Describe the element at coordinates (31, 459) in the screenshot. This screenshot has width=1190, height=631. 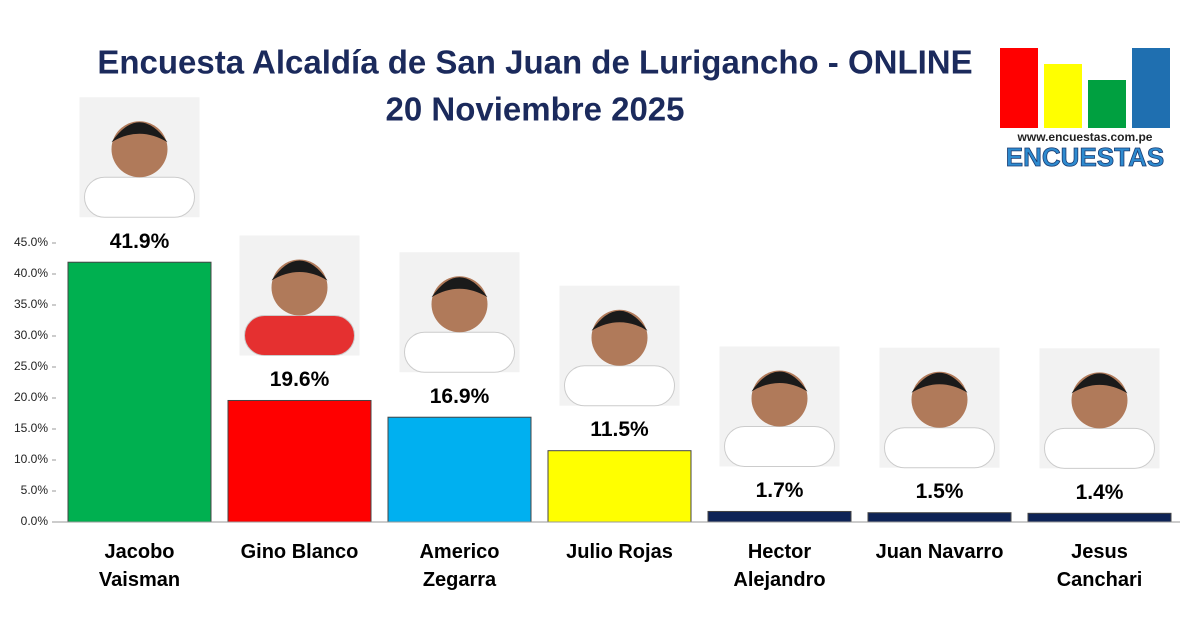
I see `y-tick-label: 10.0%` at that location.